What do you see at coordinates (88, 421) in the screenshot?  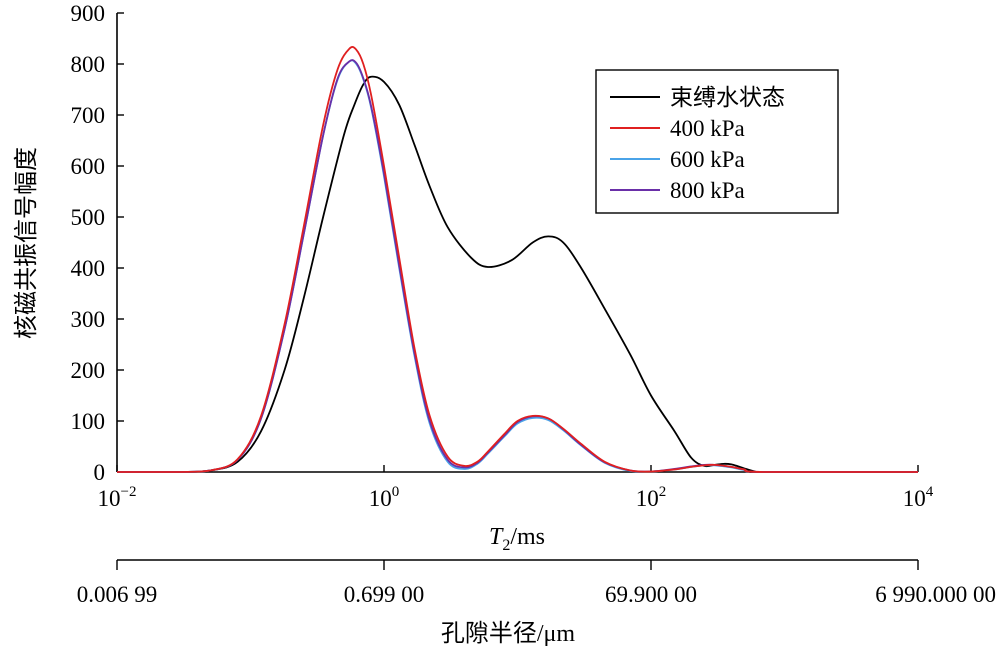 I see `y-tick-label: 100` at bounding box center [88, 421].